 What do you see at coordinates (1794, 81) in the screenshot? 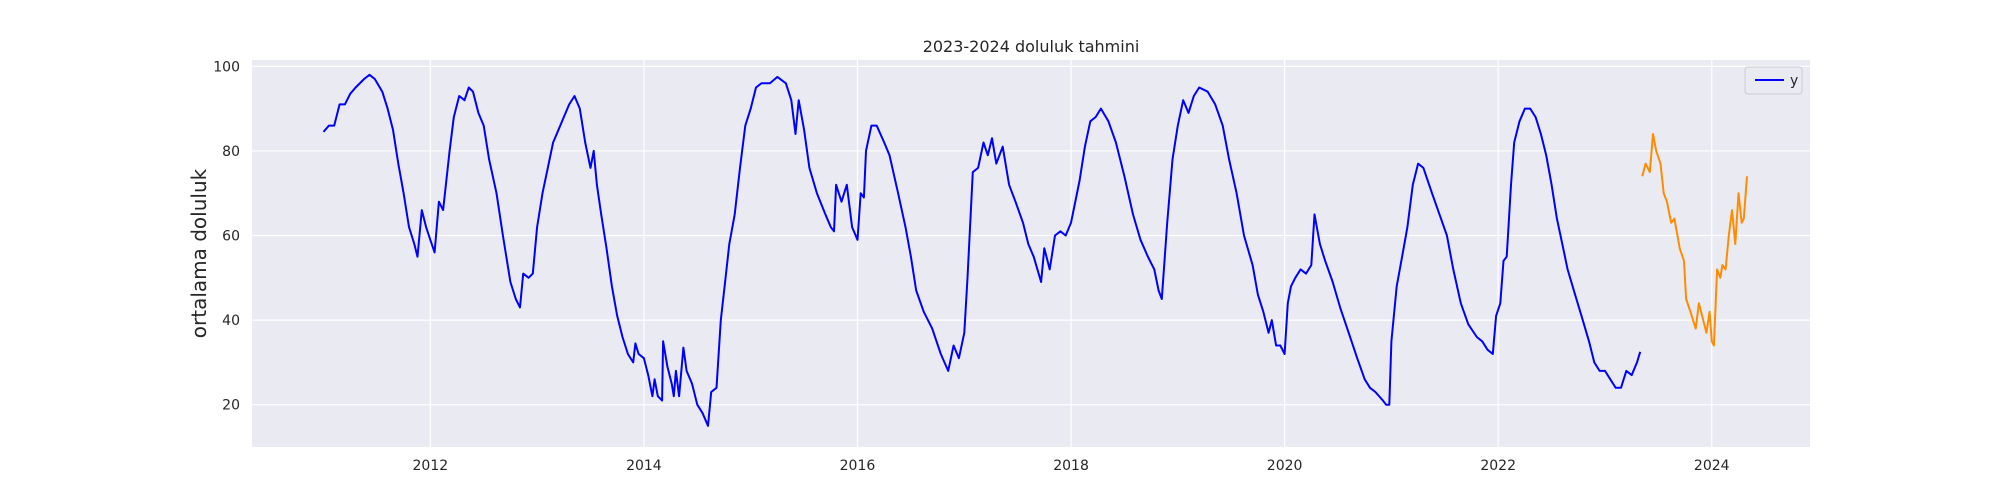
I see `legend-label-y: y` at bounding box center [1794, 81].